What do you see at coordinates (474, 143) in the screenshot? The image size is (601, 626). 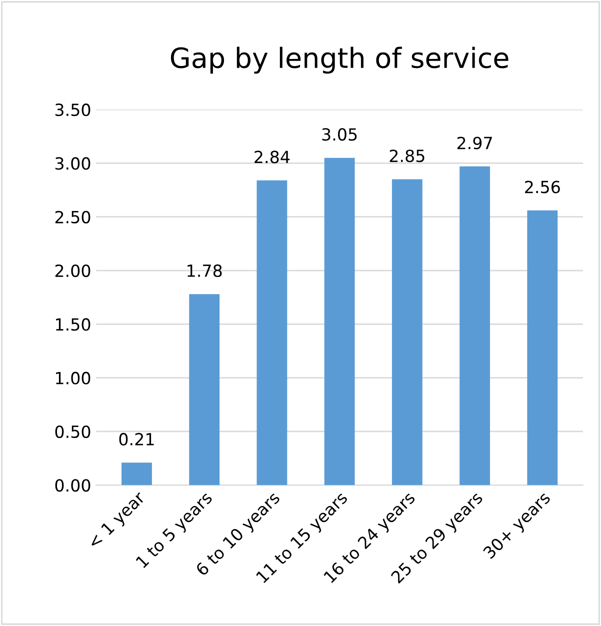 I see `data-label: 2.97` at bounding box center [474, 143].